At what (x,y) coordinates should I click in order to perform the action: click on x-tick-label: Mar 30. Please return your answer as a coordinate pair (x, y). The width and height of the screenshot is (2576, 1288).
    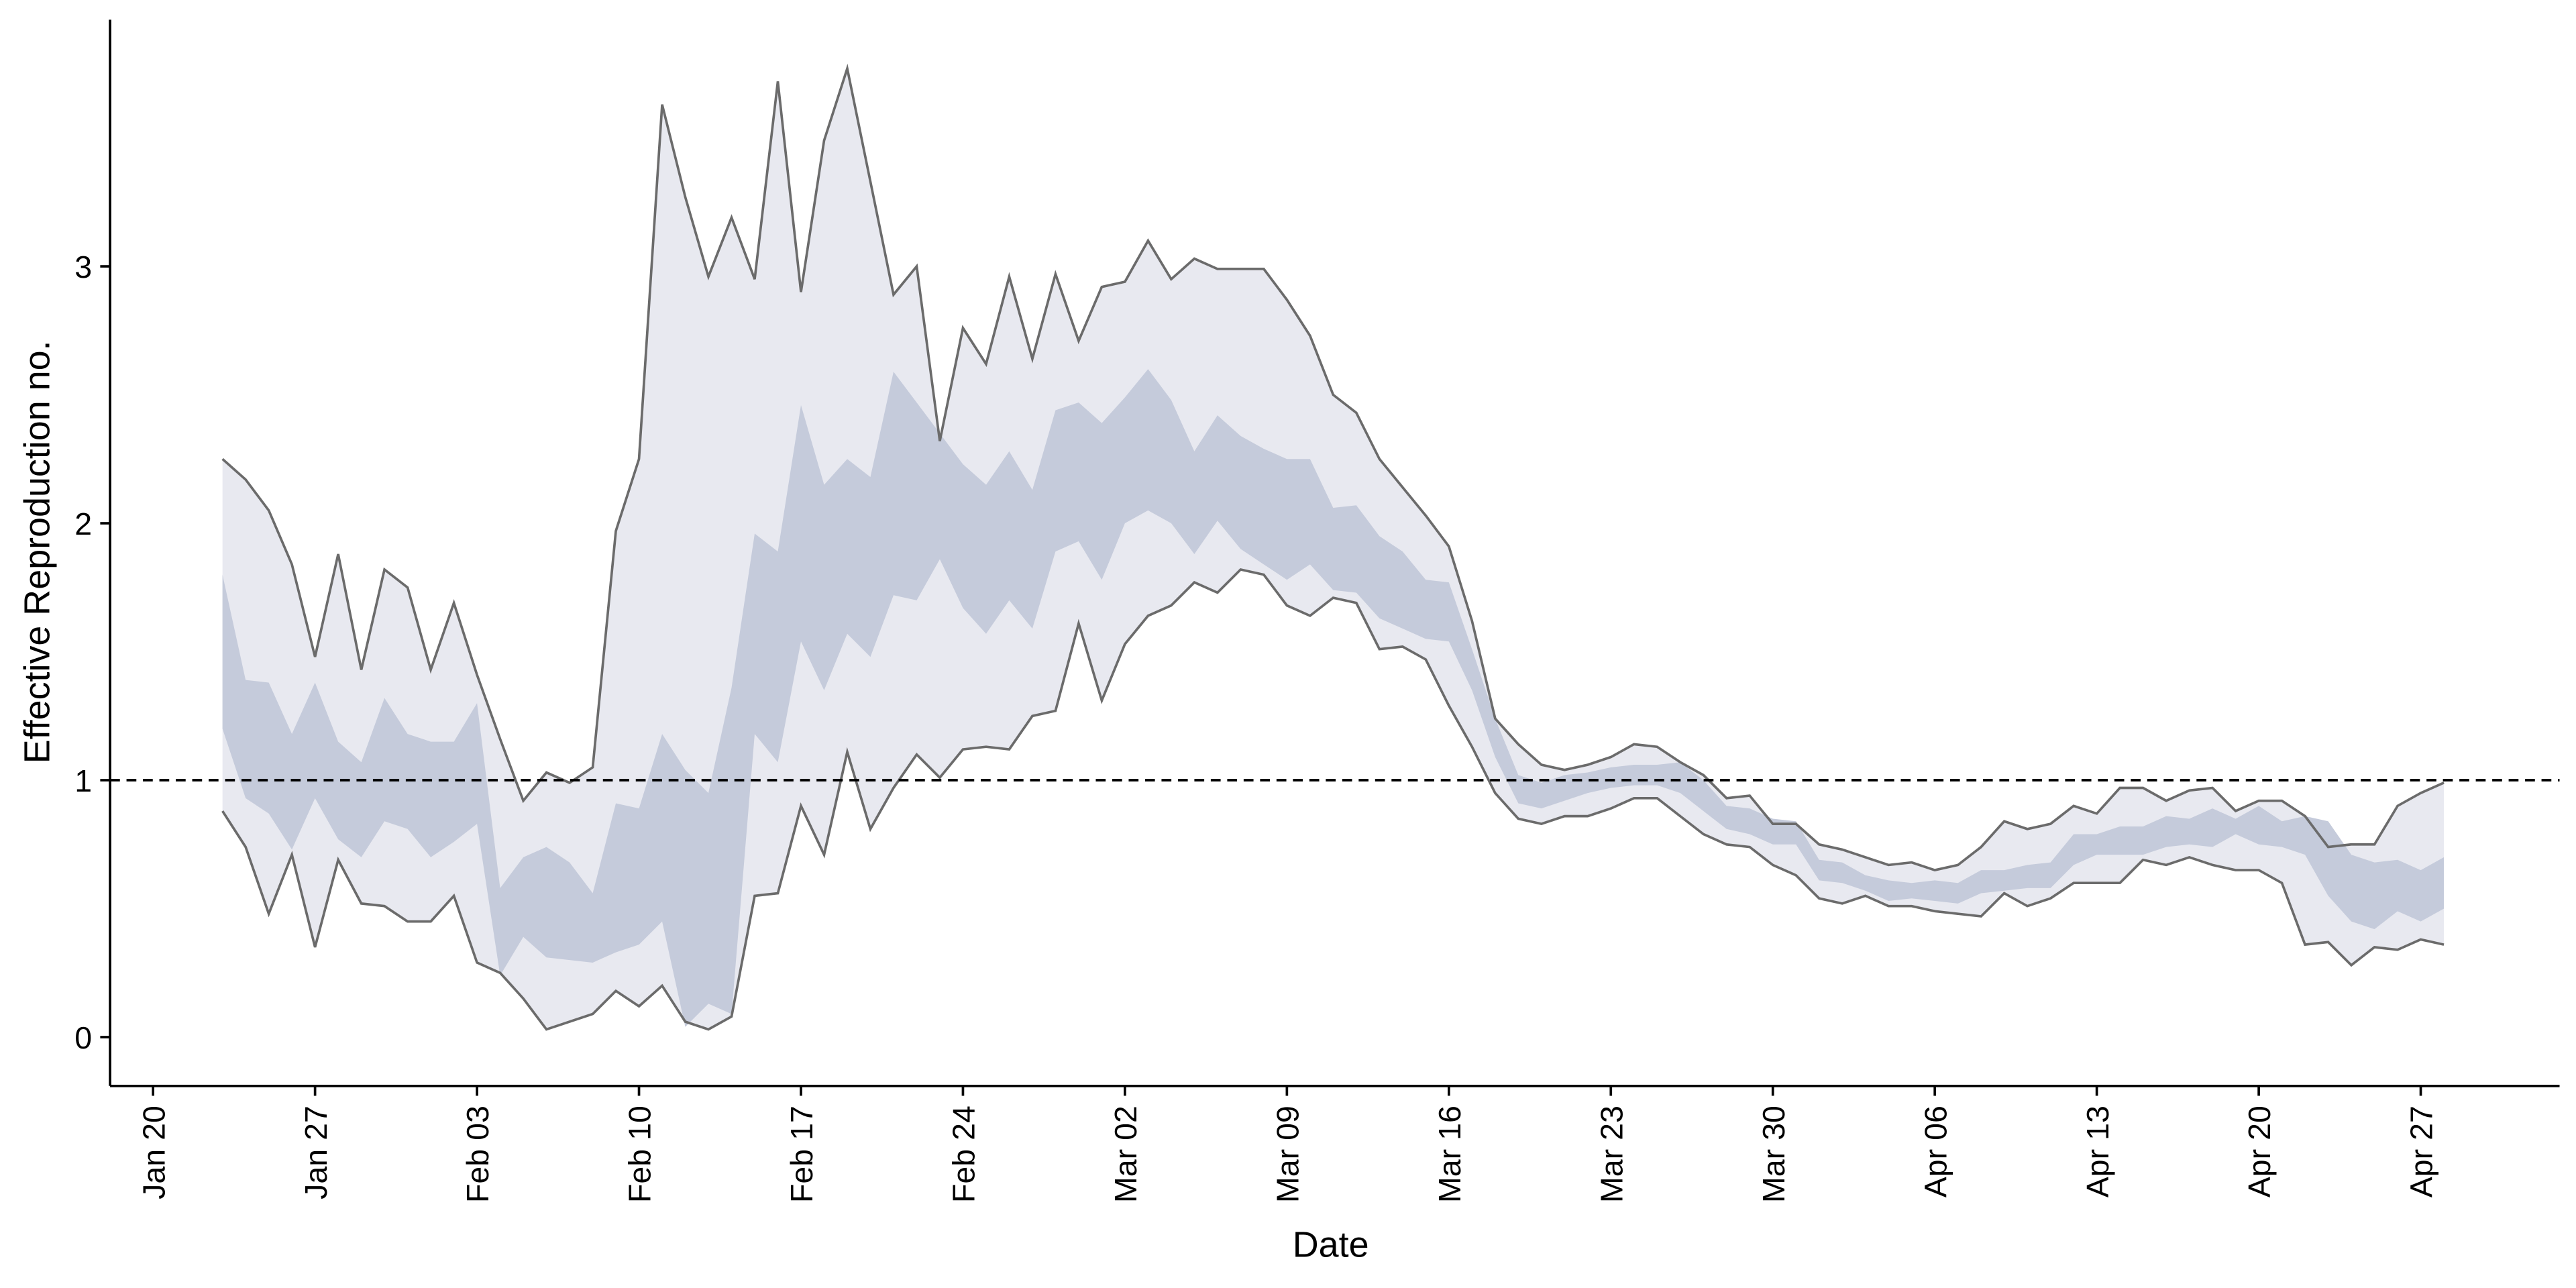
    Looking at the image, I should click on (1773, 1154).